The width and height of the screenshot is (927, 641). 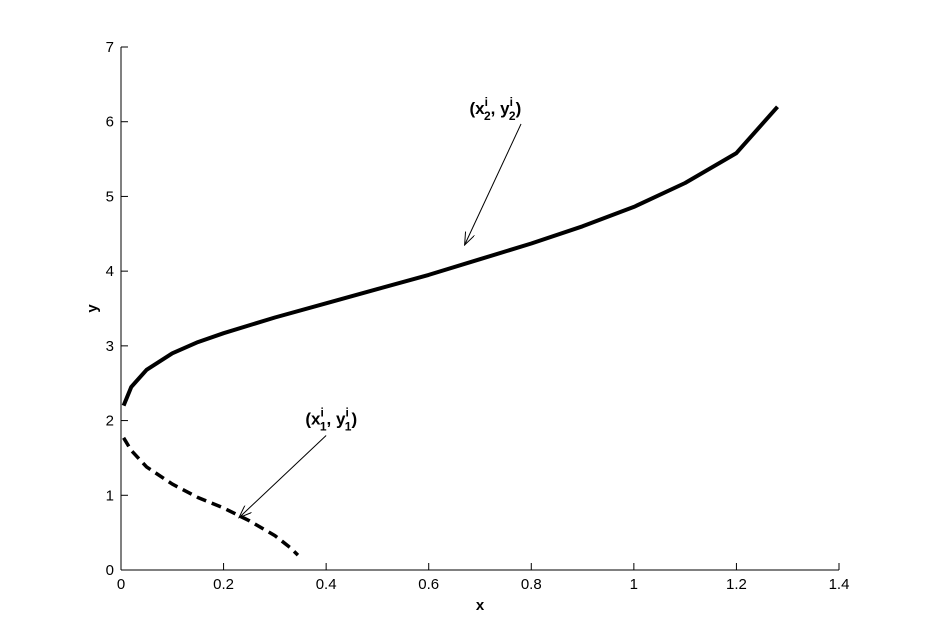 I want to click on x-axis-label: x, so click(x=480, y=605).